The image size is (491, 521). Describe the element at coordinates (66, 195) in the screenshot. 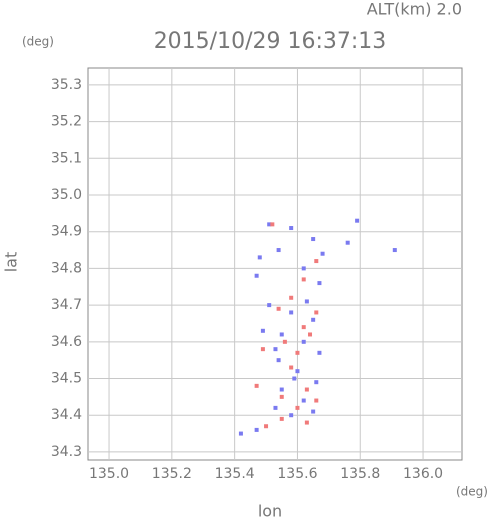

I see `y-tick-label: 35.0` at that location.